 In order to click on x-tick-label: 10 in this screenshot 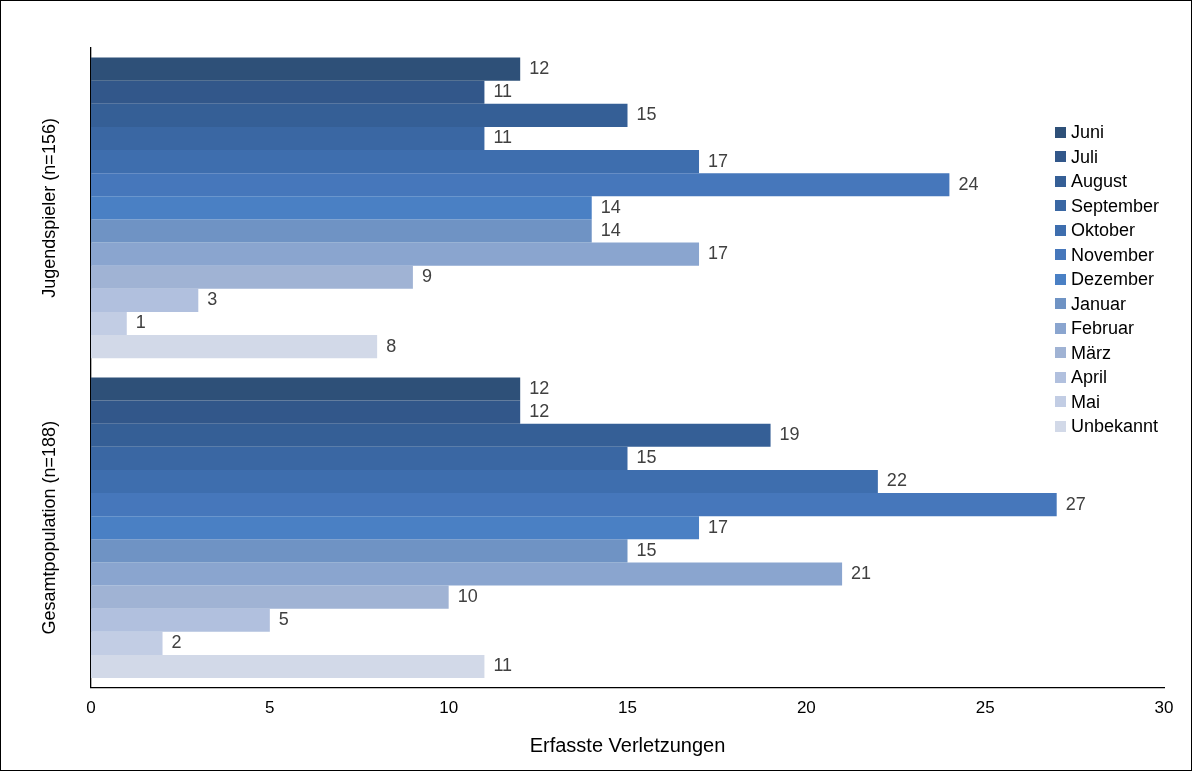, I will do `click(449, 708)`.